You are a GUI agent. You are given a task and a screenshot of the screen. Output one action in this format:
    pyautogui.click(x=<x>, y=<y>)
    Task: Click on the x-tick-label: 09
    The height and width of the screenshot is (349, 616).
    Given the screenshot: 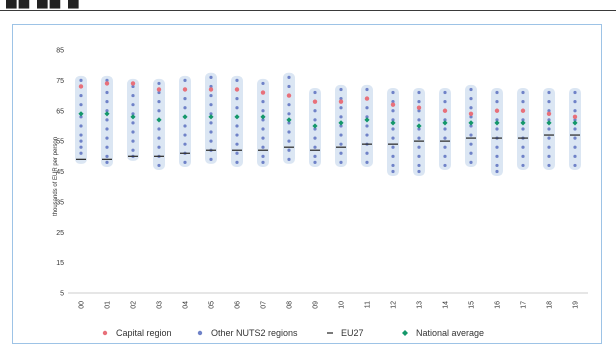 What is the action you would take?
    pyautogui.click(x=316, y=305)
    